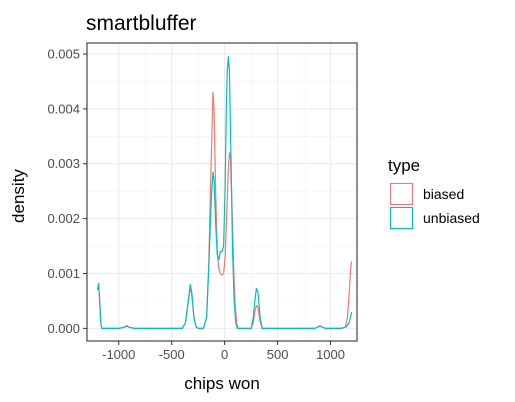 This screenshot has width=515, height=402. Describe the element at coordinates (63, 218) in the screenshot. I see `y-tick-label: 0.002` at that location.